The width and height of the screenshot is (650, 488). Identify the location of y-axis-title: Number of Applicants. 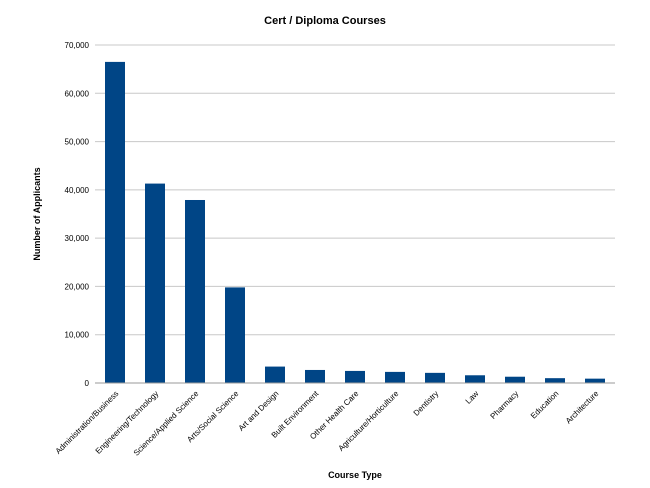
(37, 213).